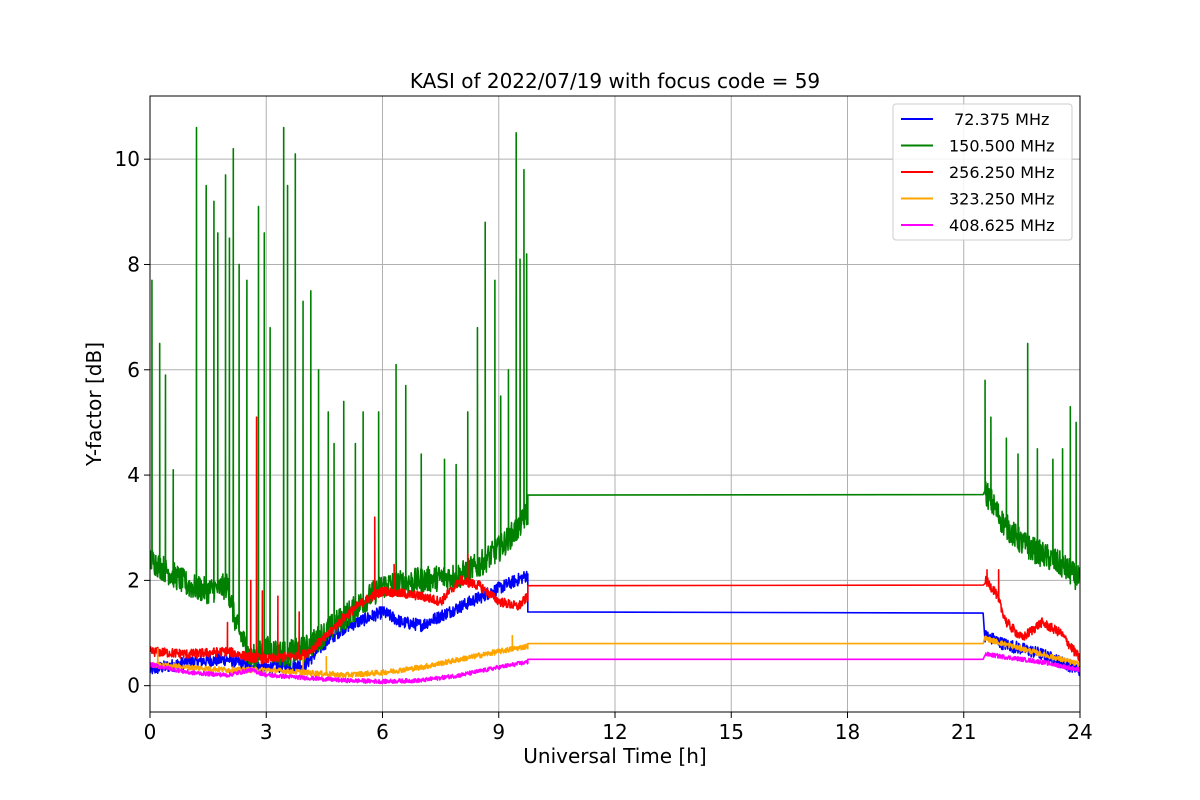 Image resolution: width=1200 pixels, height=800 pixels. What do you see at coordinates (127, 159) in the screenshot?
I see `y-tick-label: 10` at bounding box center [127, 159].